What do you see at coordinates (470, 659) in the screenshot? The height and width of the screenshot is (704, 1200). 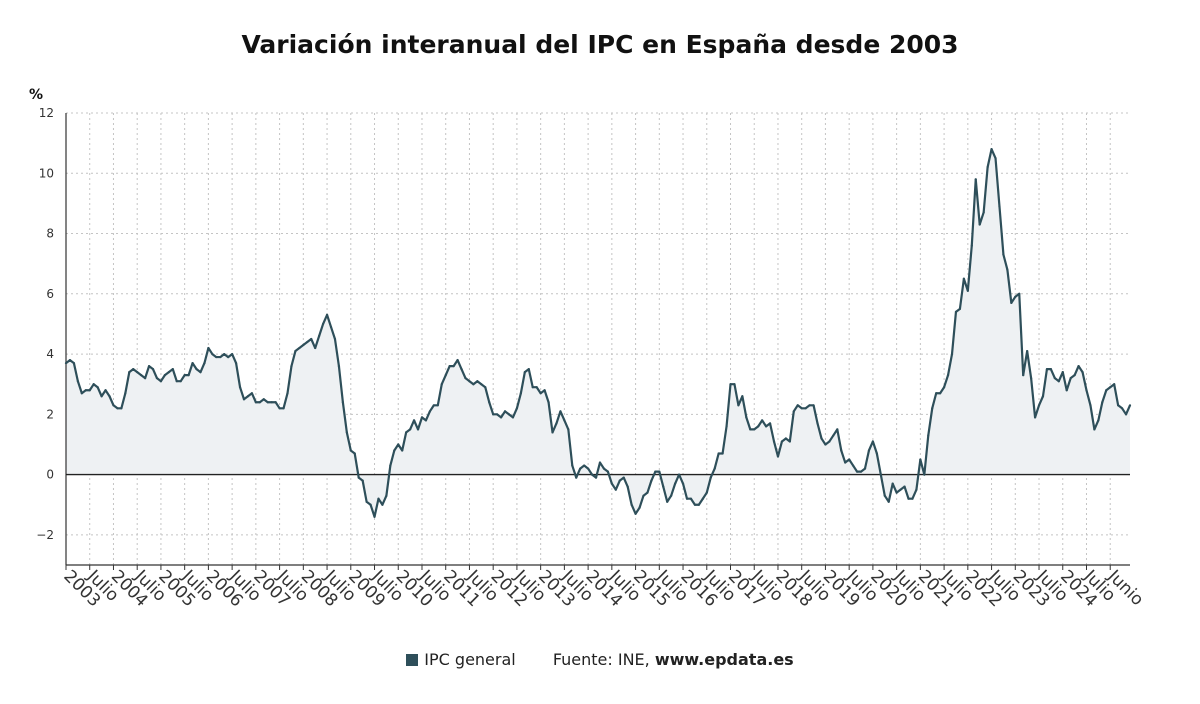 I see `legend-label-ipc-general: IPC general` at bounding box center [470, 659].